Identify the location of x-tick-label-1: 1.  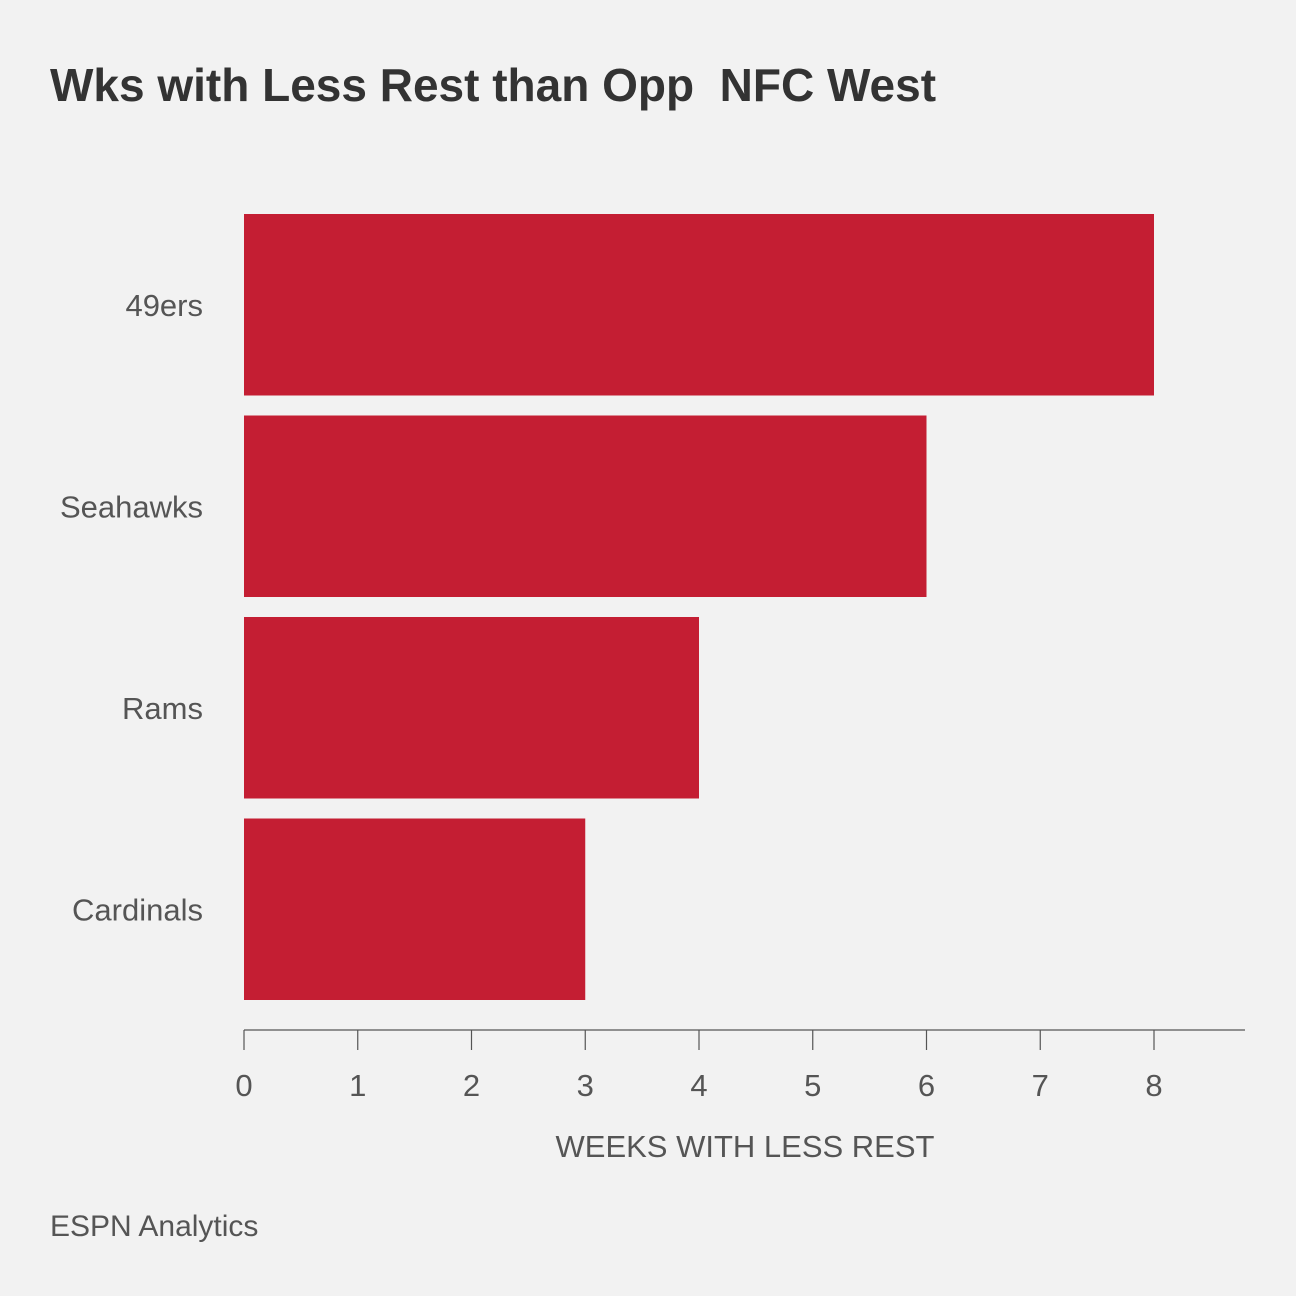
(357, 1085).